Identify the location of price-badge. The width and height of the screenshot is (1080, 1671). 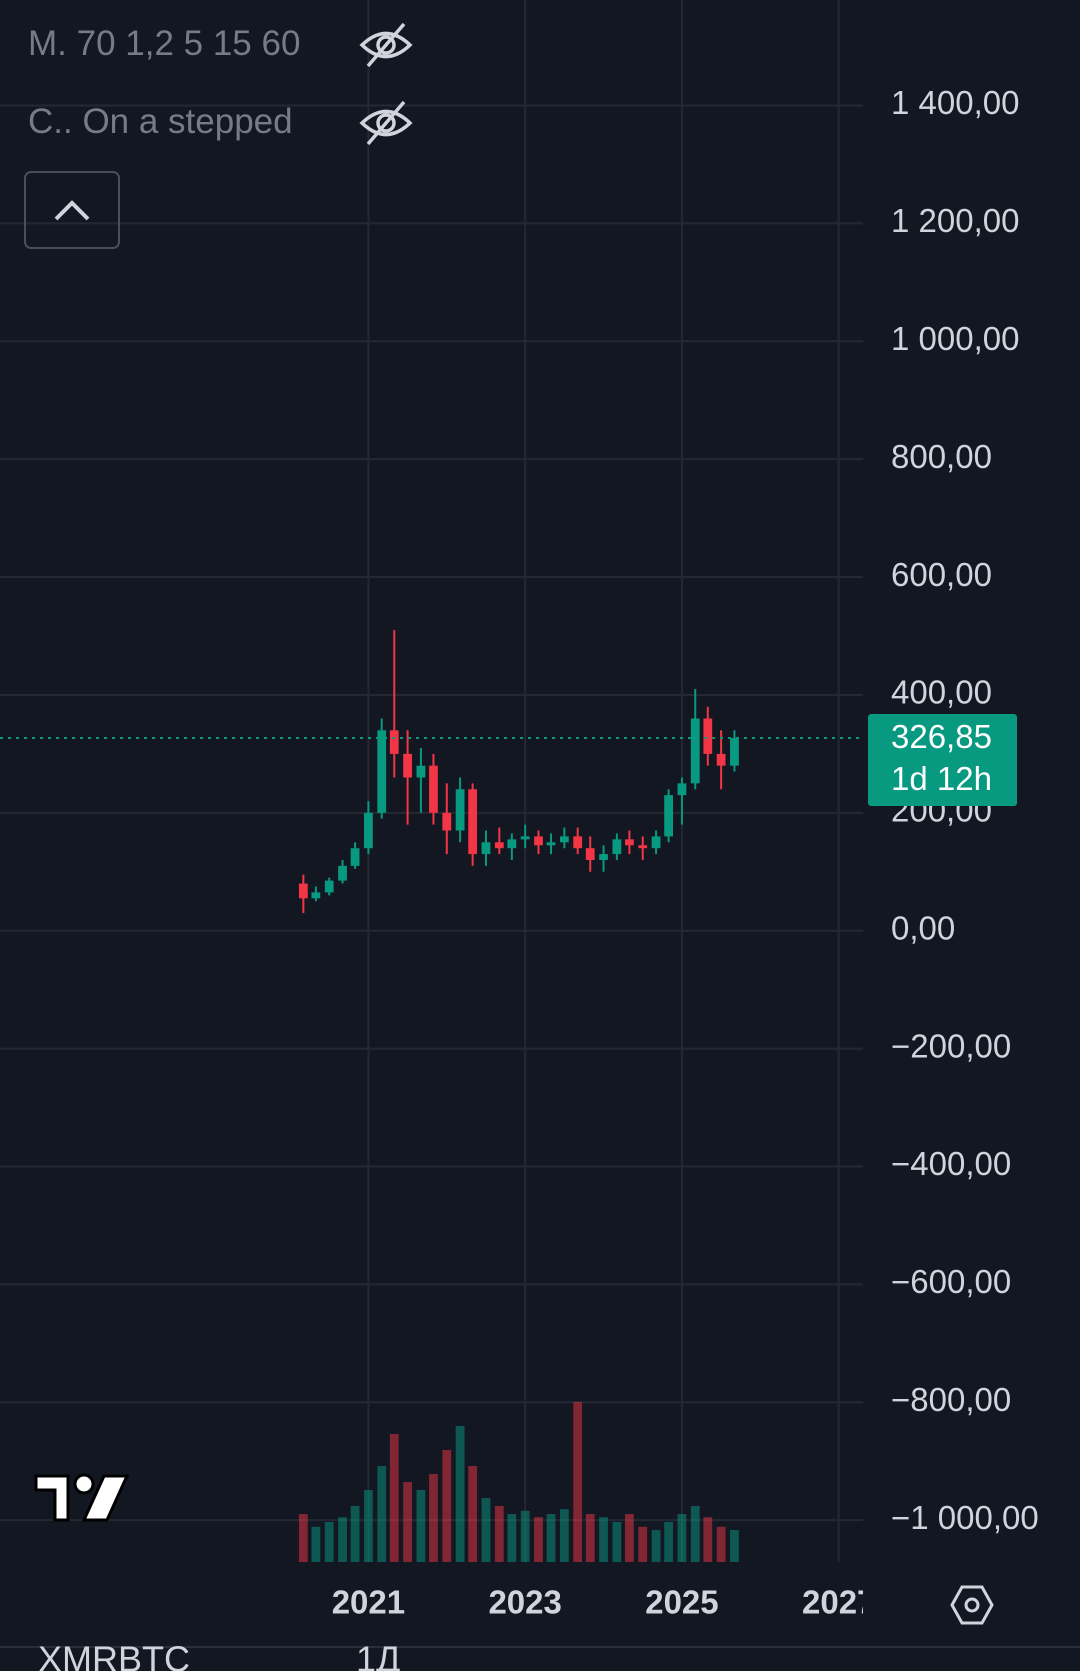
(942, 760).